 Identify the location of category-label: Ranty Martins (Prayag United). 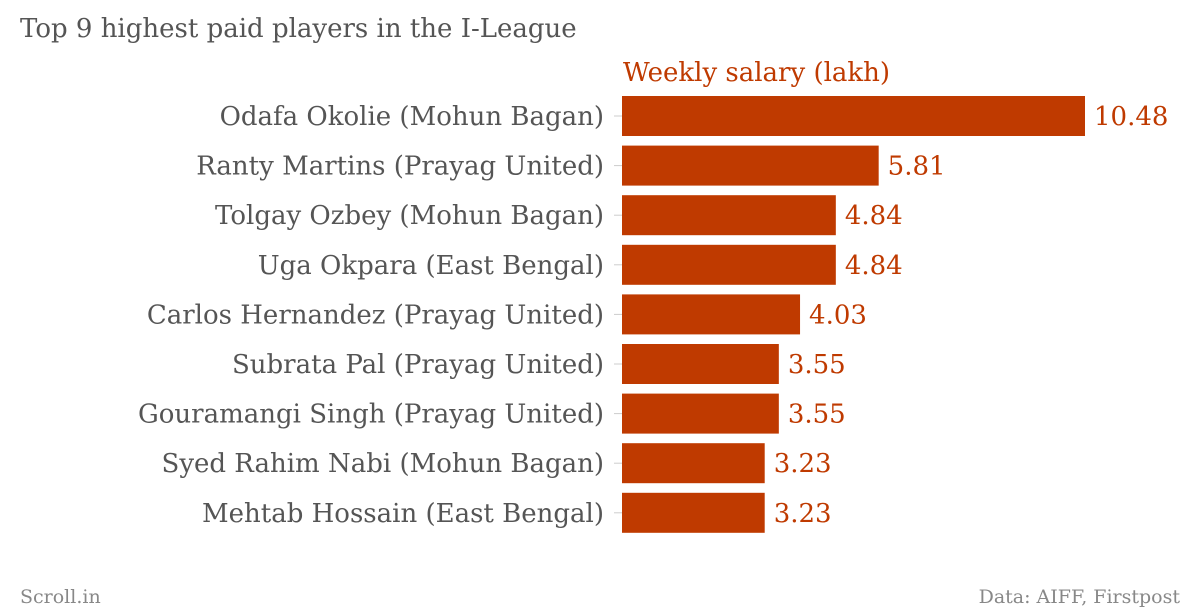
(400, 167).